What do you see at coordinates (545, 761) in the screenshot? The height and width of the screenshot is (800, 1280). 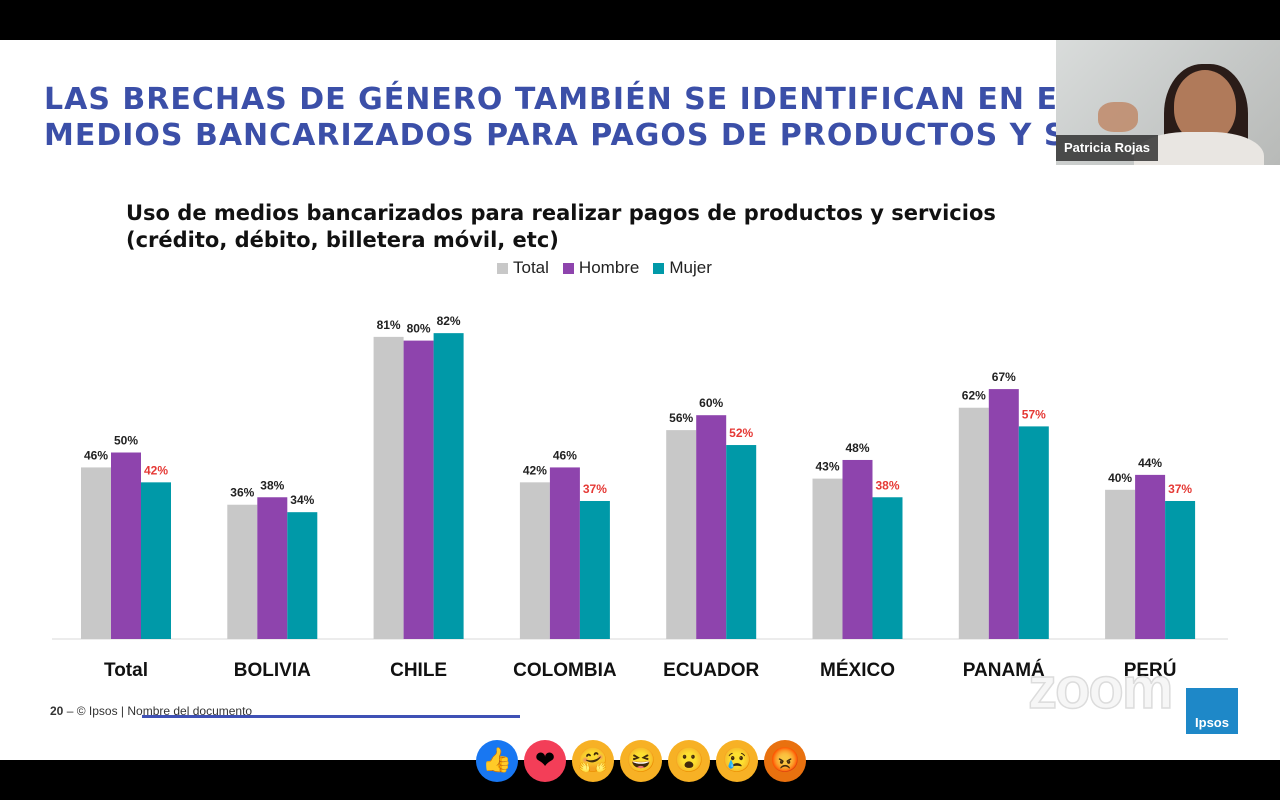 I see `reaction-love-icon: ❤` at bounding box center [545, 761].